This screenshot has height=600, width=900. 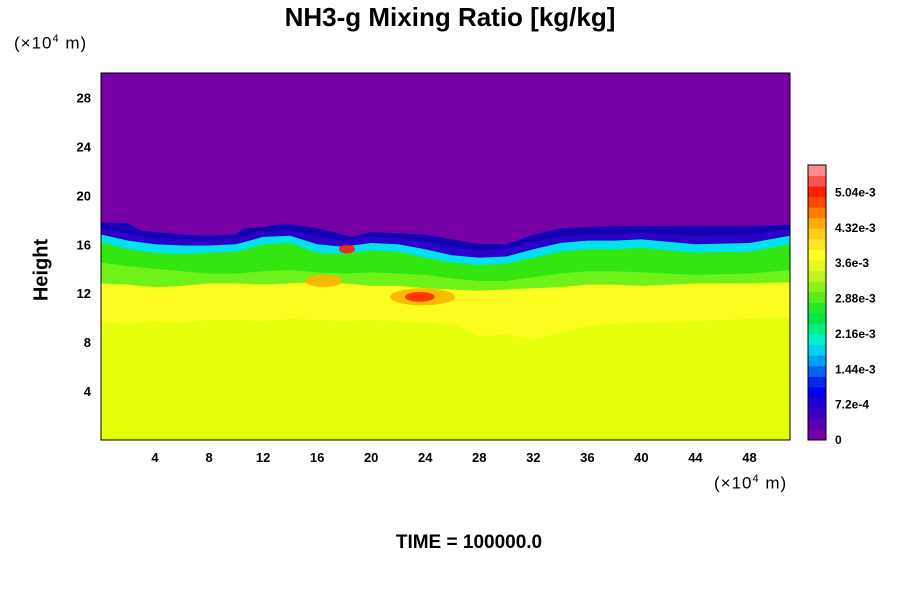 I want to click on x-tick-label: 20, so click(x=371, y=457).